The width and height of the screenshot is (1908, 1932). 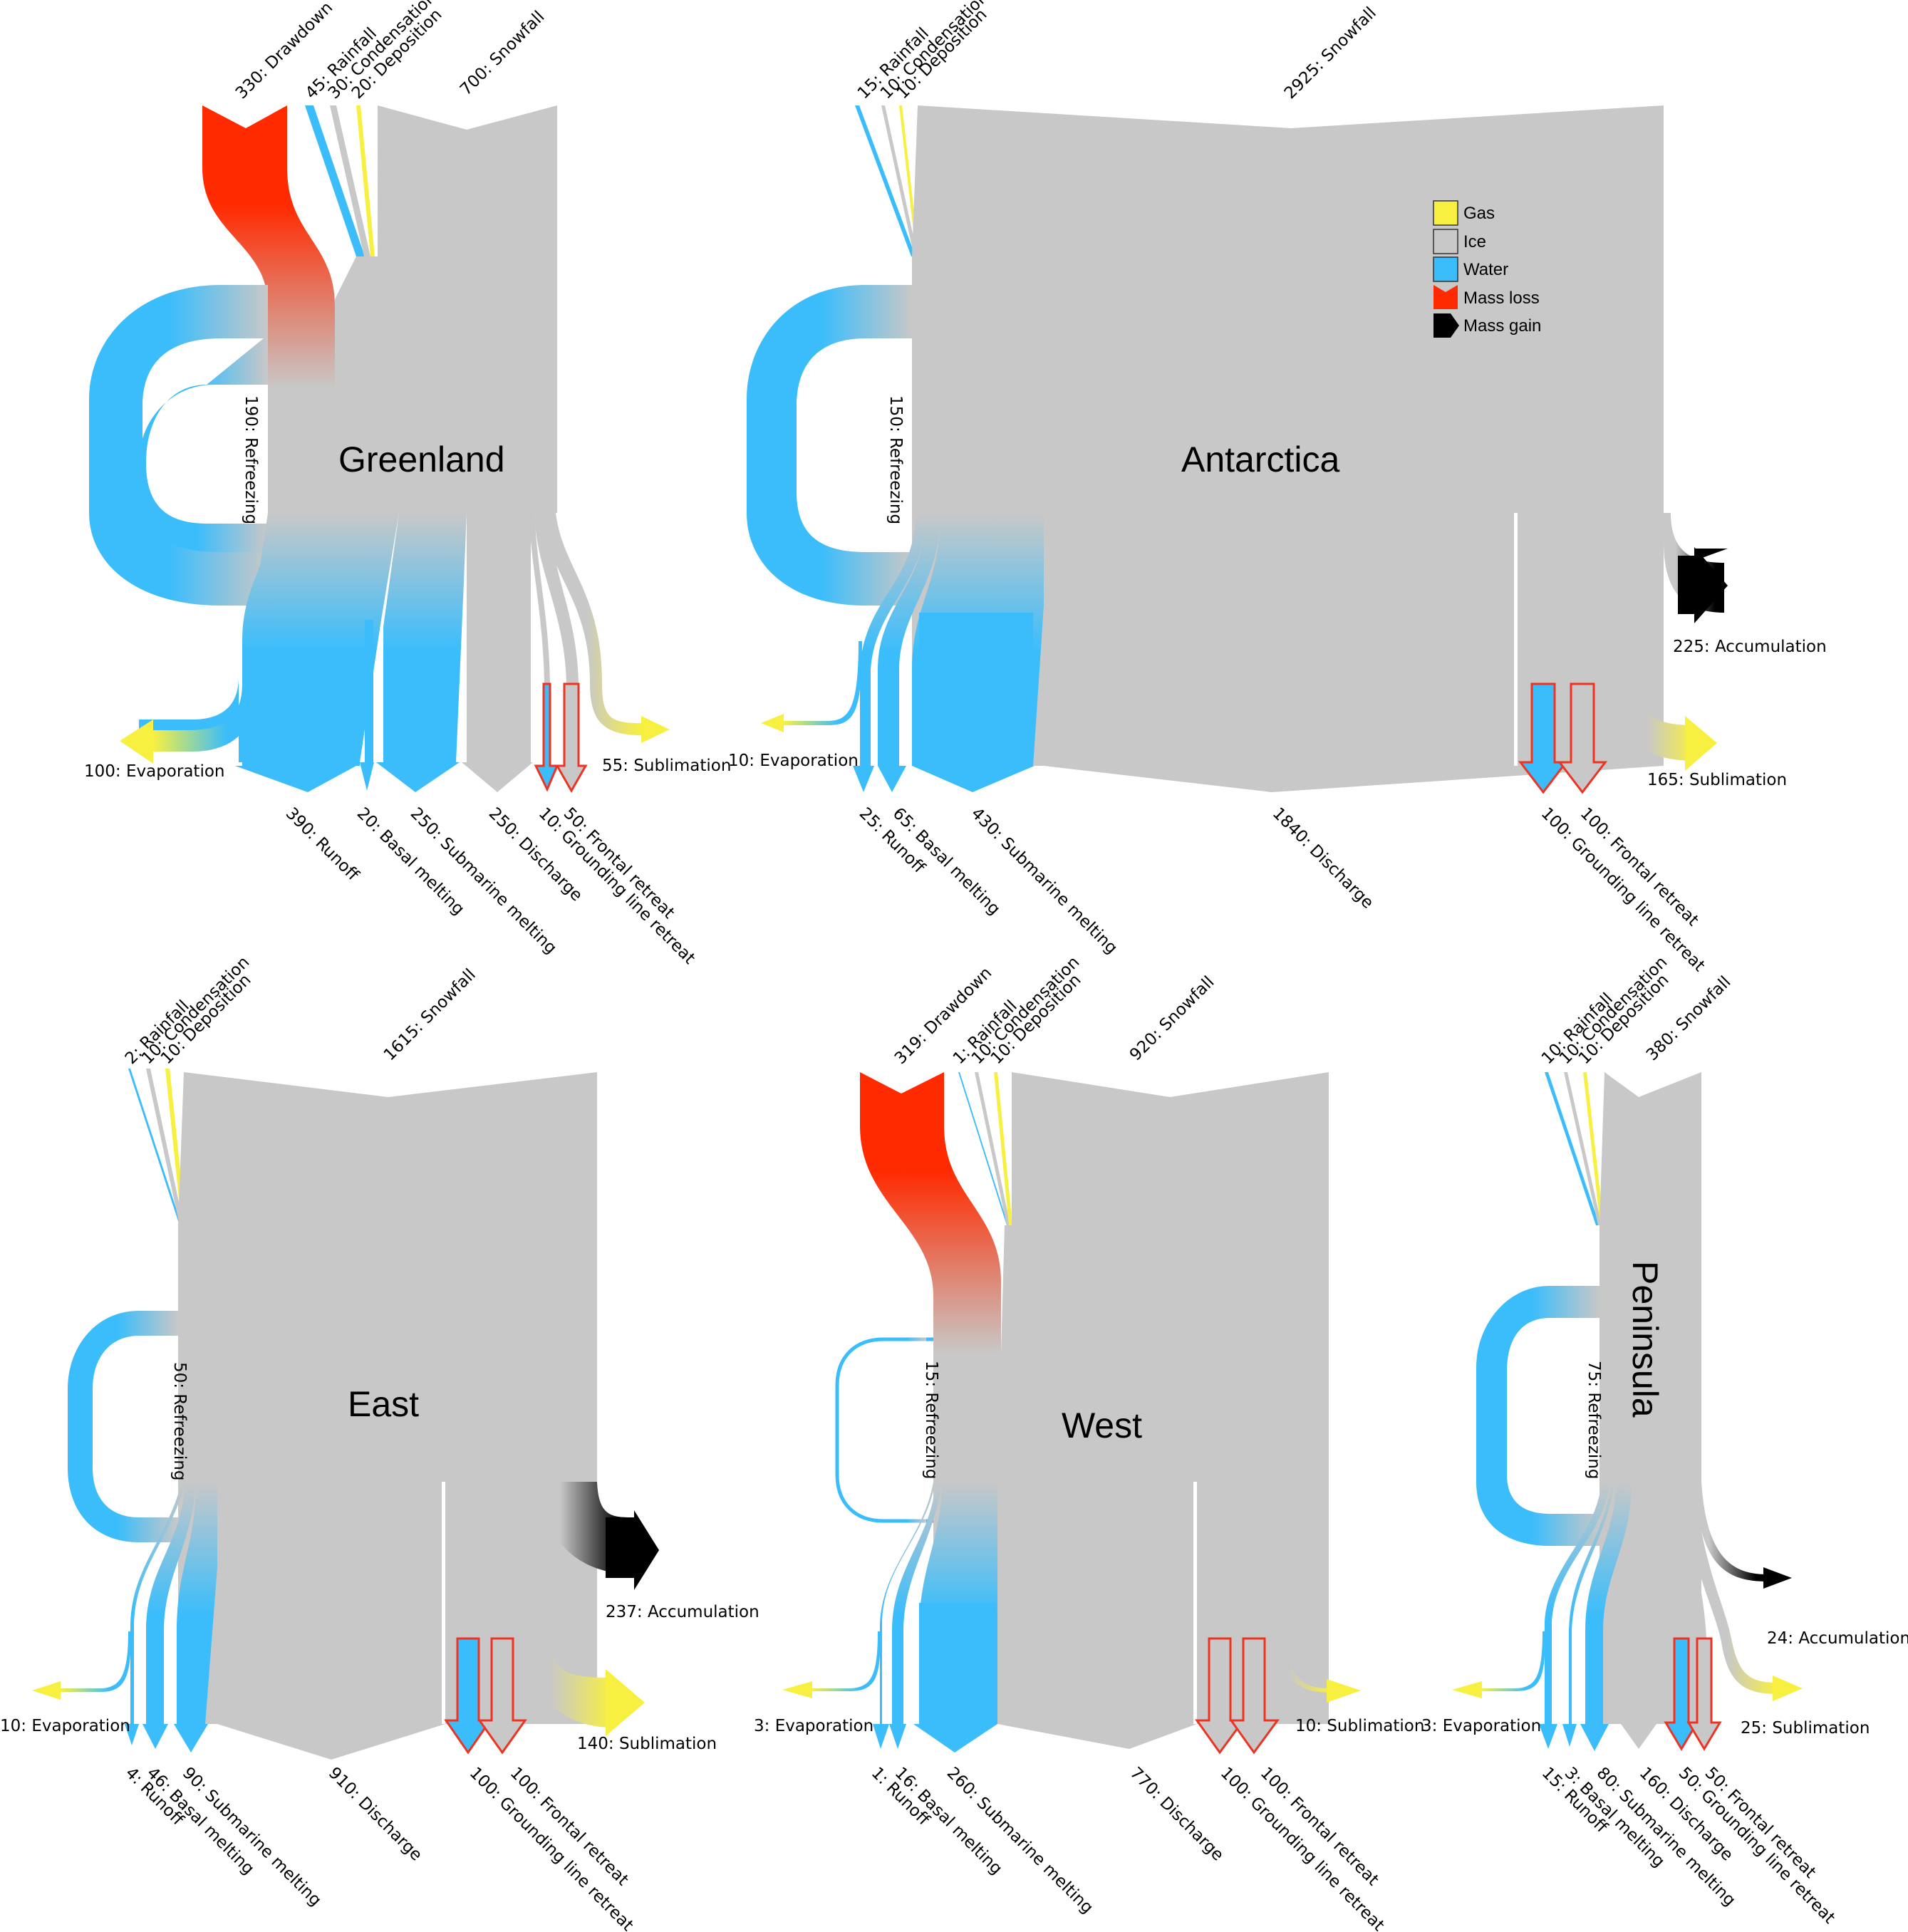 I want to click on sublimation-label: 25: Sublimation, so click(x=1805, y=1728).